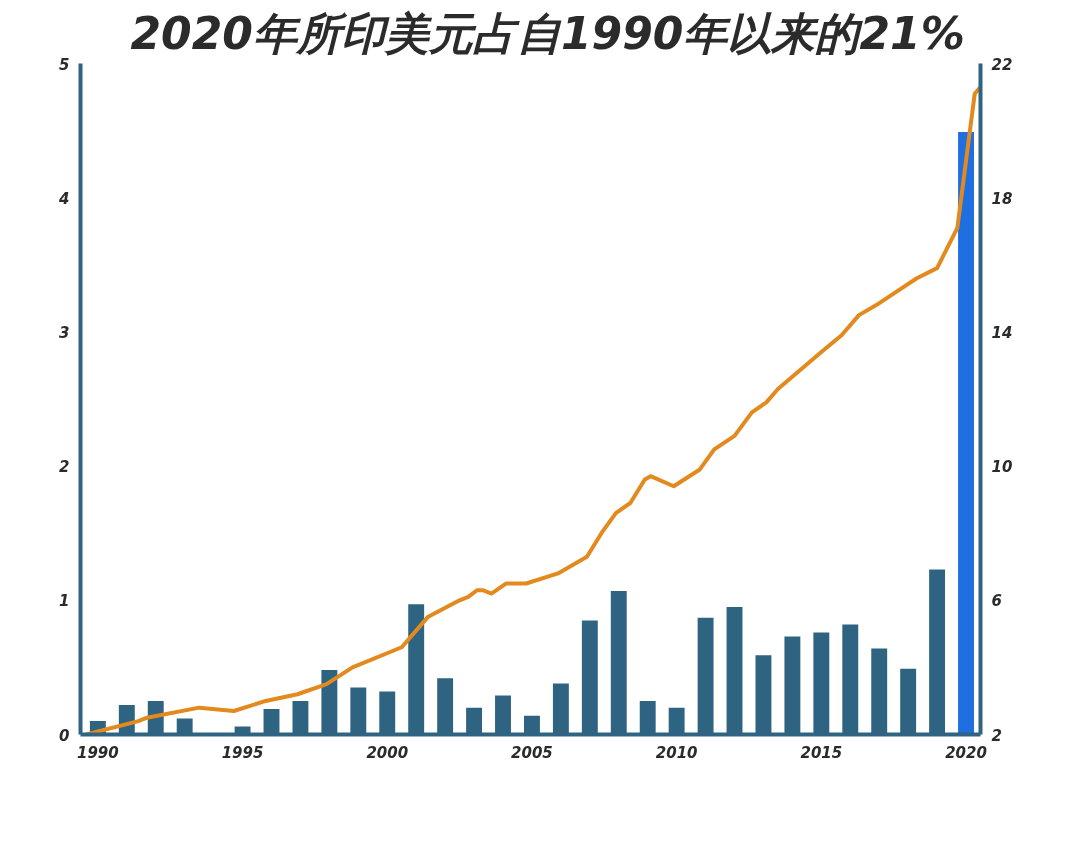 The image size is (1080, 861). What do you see at coordinates (1002, 332) in the screenshot?
I see `y2-tick-label: 14` at bounding box center [1002, 332].